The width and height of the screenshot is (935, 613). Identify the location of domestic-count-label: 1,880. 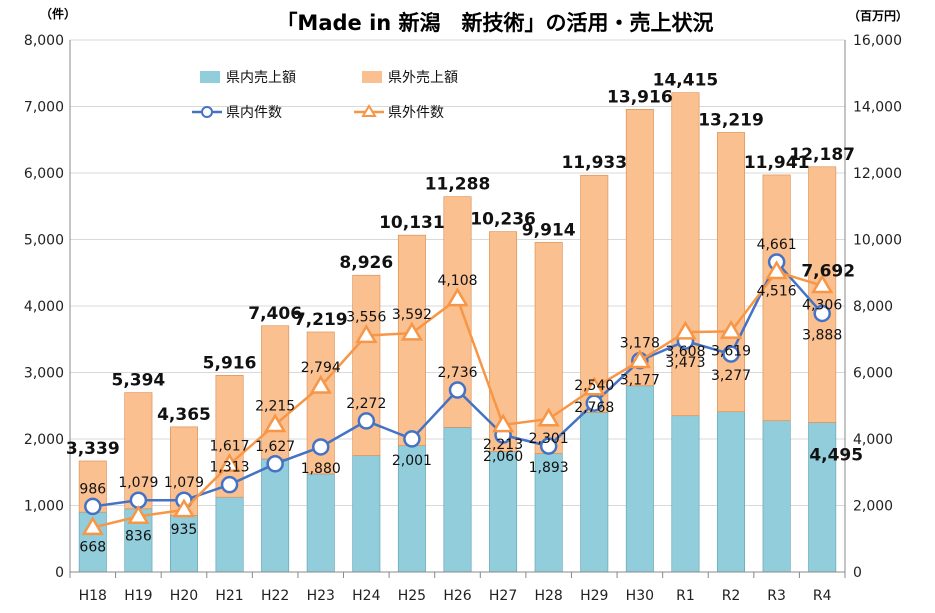
(321, 469).